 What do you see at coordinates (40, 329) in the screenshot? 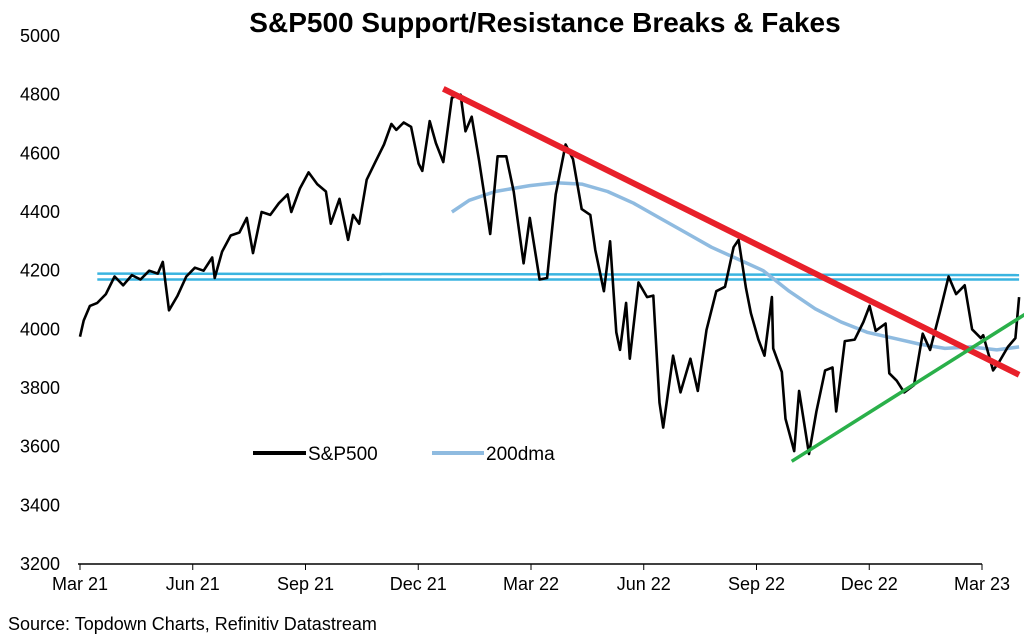
I see `y-tick-label: 4000` at bounding box center [40, 329].